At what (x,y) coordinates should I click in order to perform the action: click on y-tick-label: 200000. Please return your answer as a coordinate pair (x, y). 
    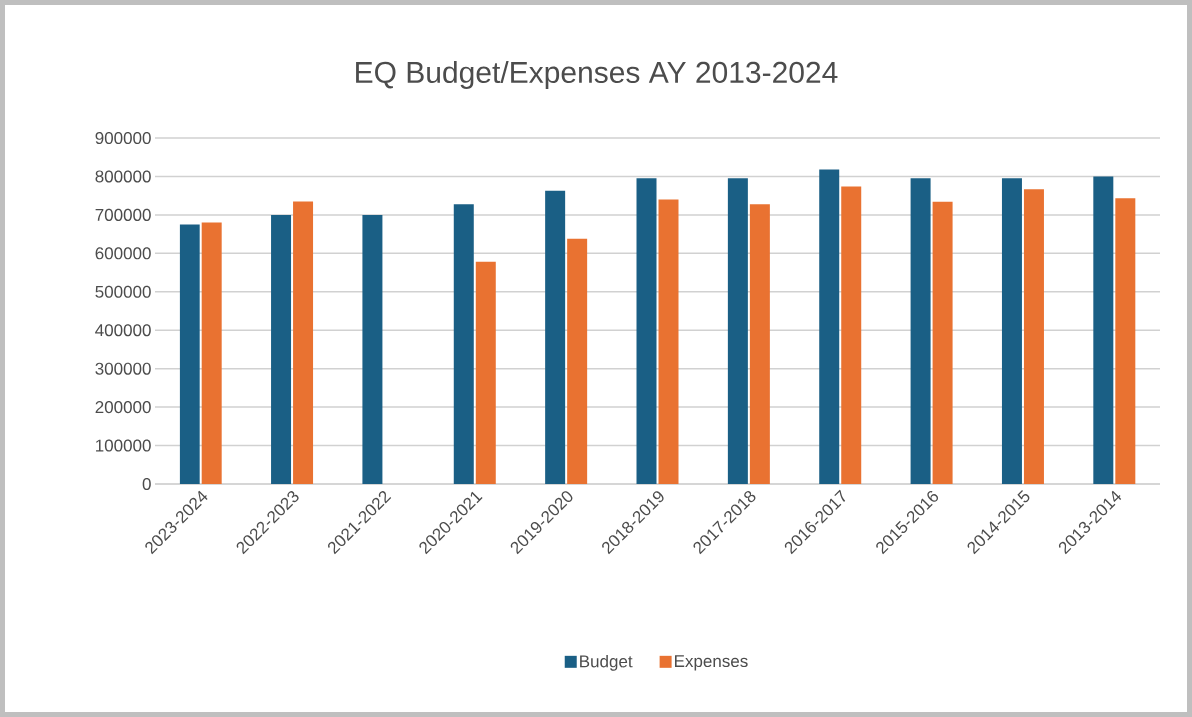
    Looking at the image, I should click on (123, 407).